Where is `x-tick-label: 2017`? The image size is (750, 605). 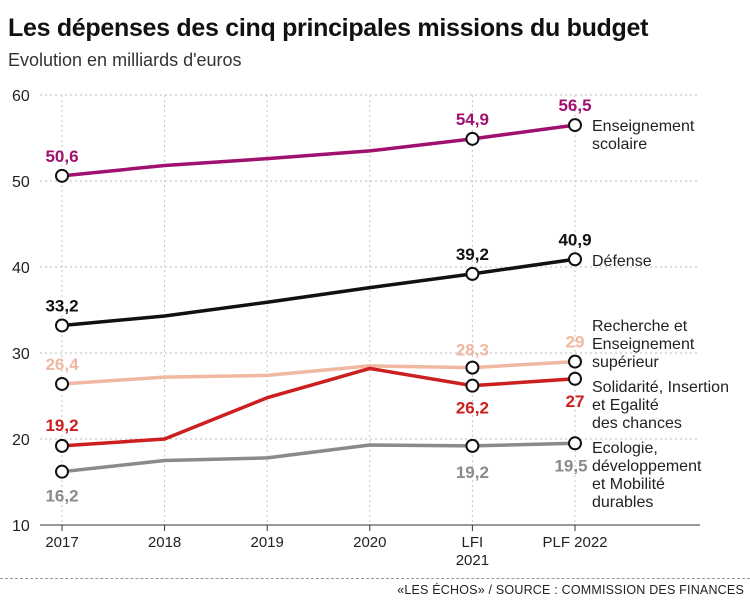 x-tick-label: 2017 is located at coordinates (61, 542).